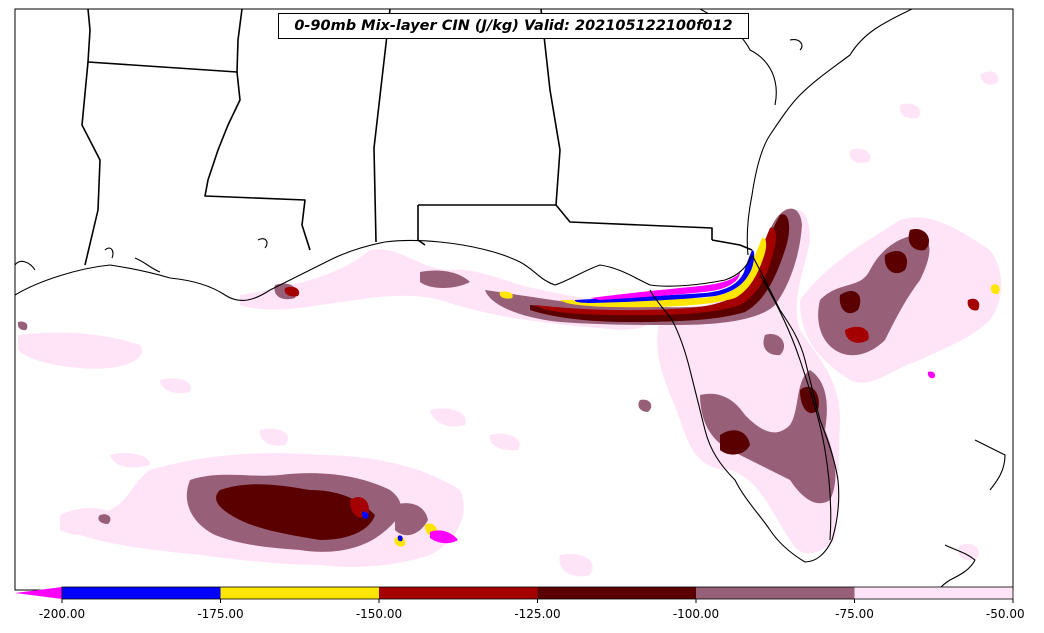 Image resolution: width=1044 pixels, height=633 pixels. What do you see at coordinates (537, 601) in the screenshot?
I see `colorbar-ticks` at bounding box center [537, 601].